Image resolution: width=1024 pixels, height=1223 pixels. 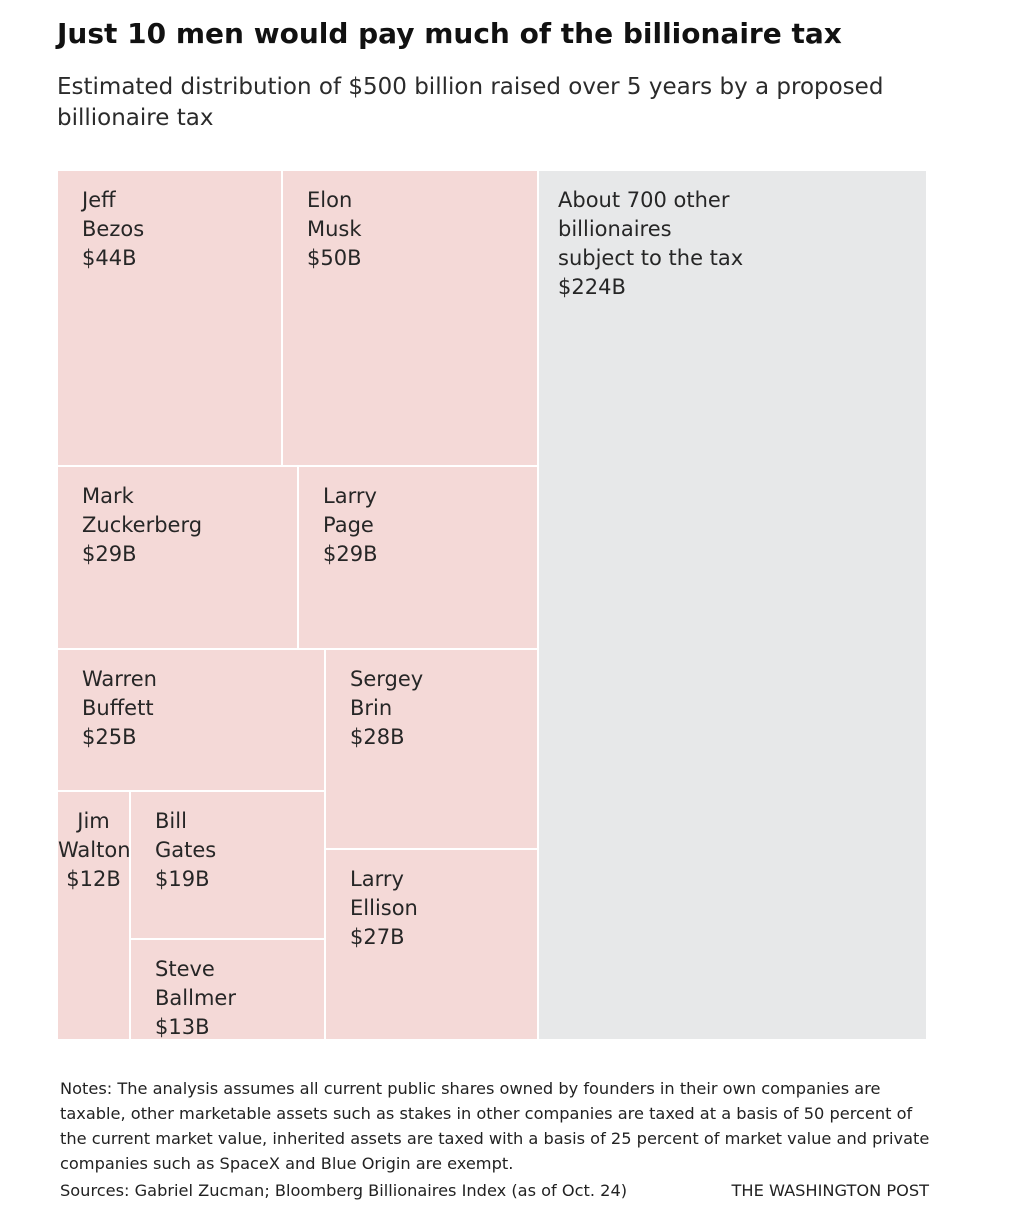 What do you see at coordinates (186, 850) in the screenshot?
I see `cell-label: Gates` at bounding box center [186, 850].